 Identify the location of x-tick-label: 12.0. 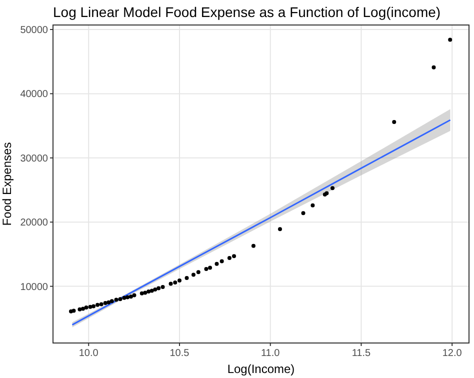
(452, 353).